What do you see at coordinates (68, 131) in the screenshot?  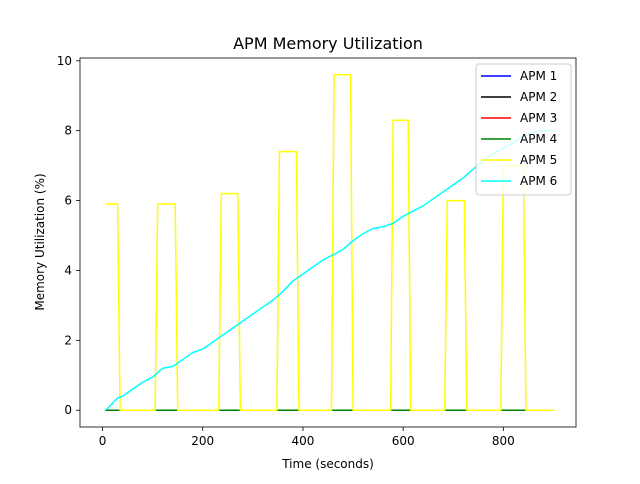 I see `y-tick-label: 8` at bounding box center [68, 131].